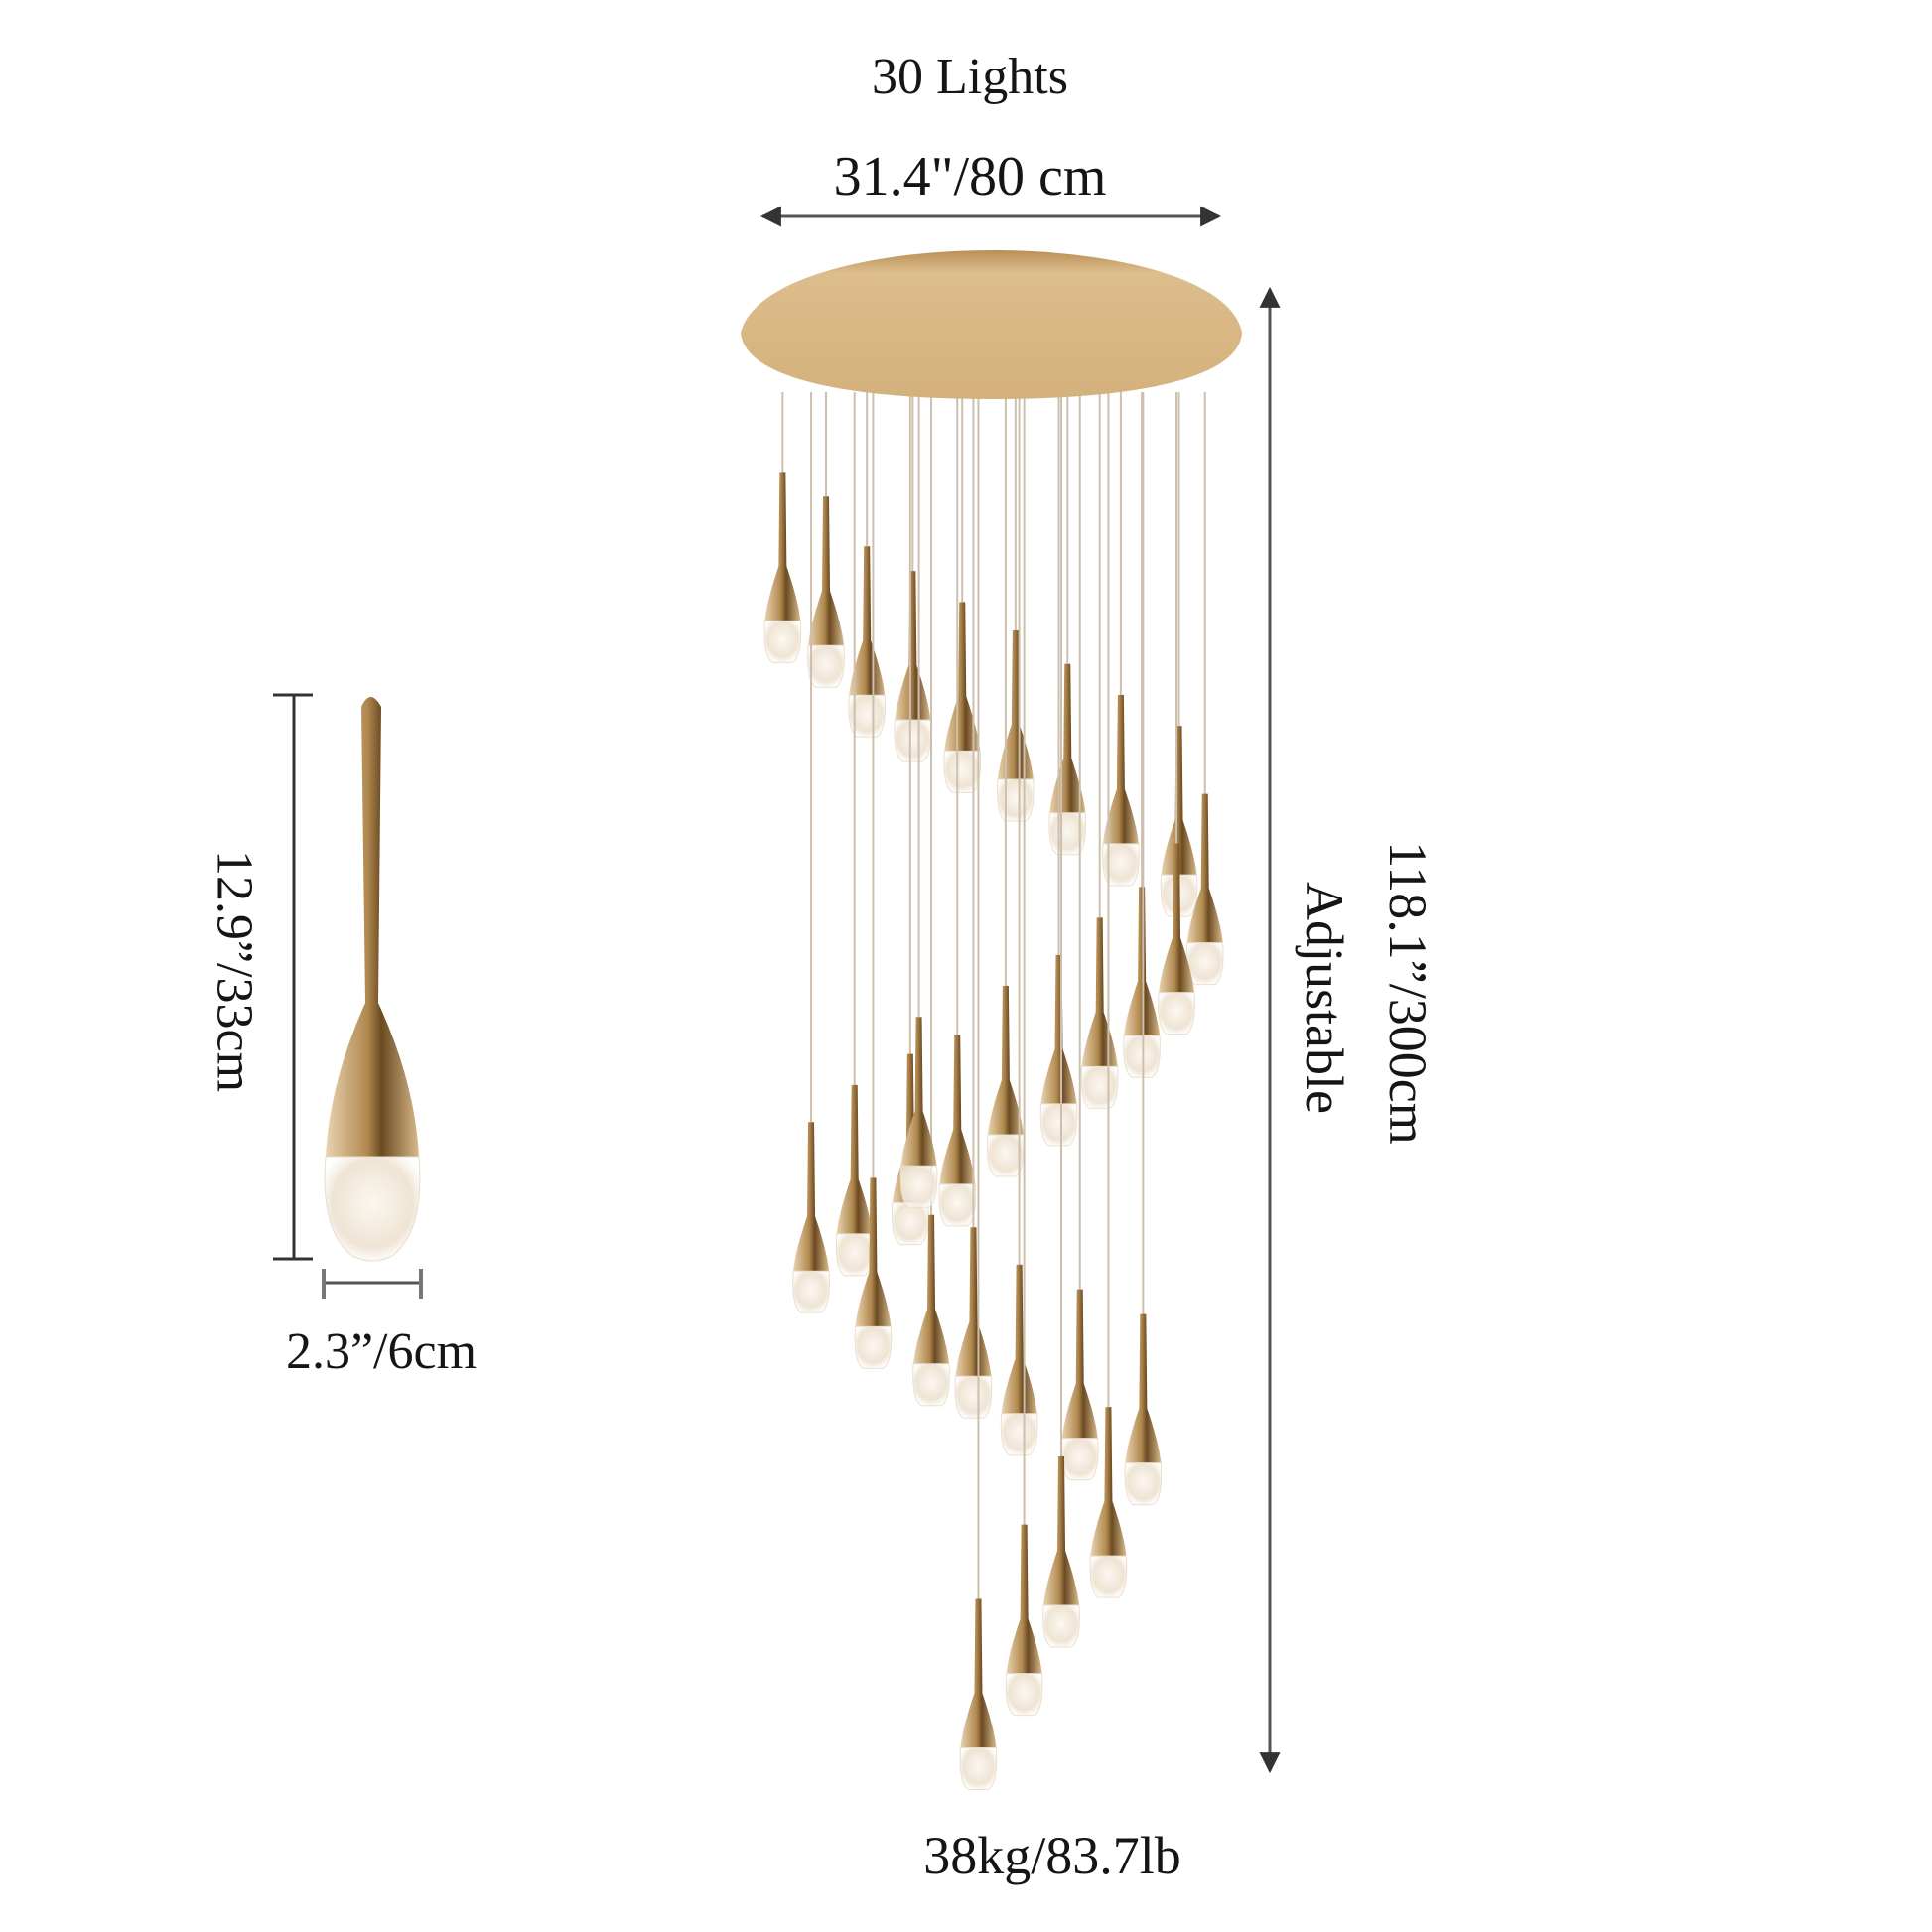 Image resolution: width=1932 pixels, height=1932 pixels. What do you see at coordinates (970, 77) in the screenshot?
I see `light-count-label: 30 Lights` at bounding box center [970, 77].